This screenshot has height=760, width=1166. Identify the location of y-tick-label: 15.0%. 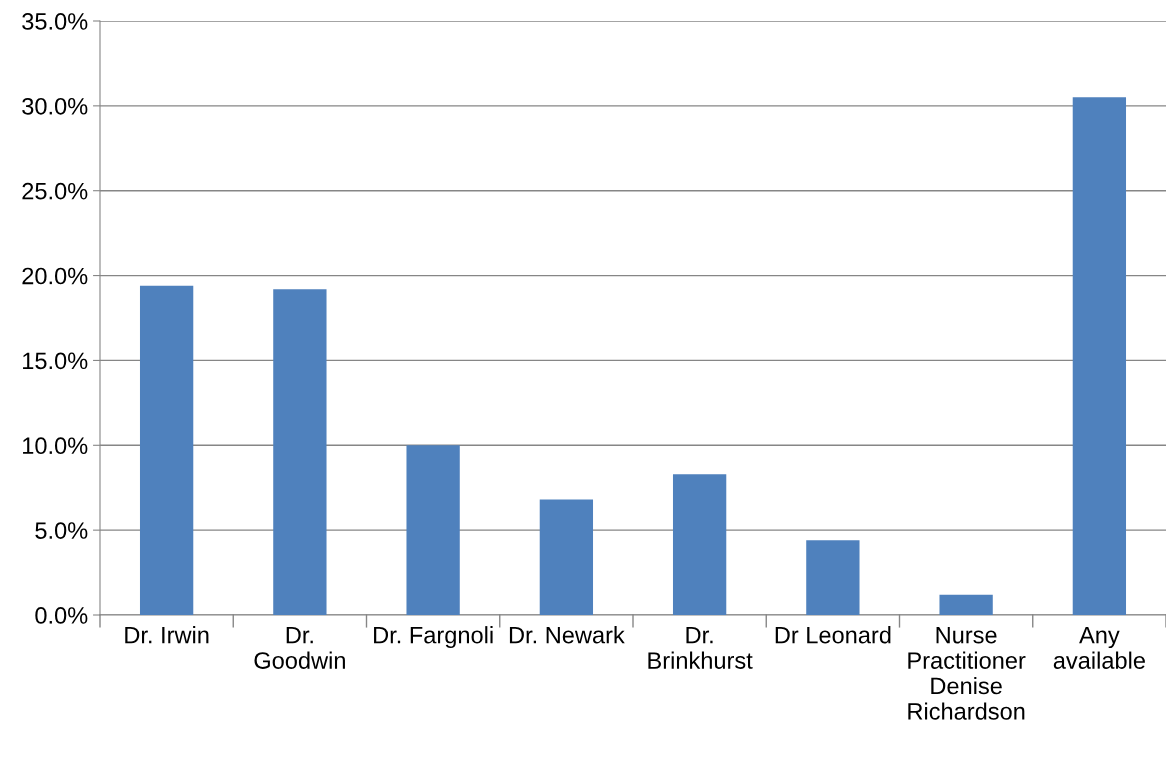
(55, 361).